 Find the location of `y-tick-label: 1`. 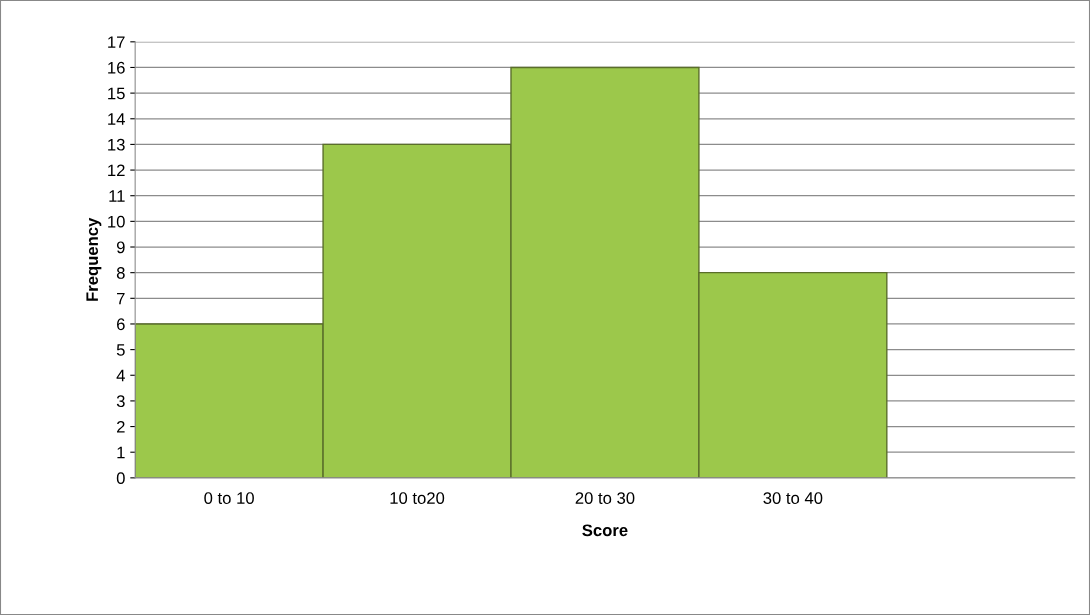

y-tick-label: 1 is located at coordinates (121, 452).